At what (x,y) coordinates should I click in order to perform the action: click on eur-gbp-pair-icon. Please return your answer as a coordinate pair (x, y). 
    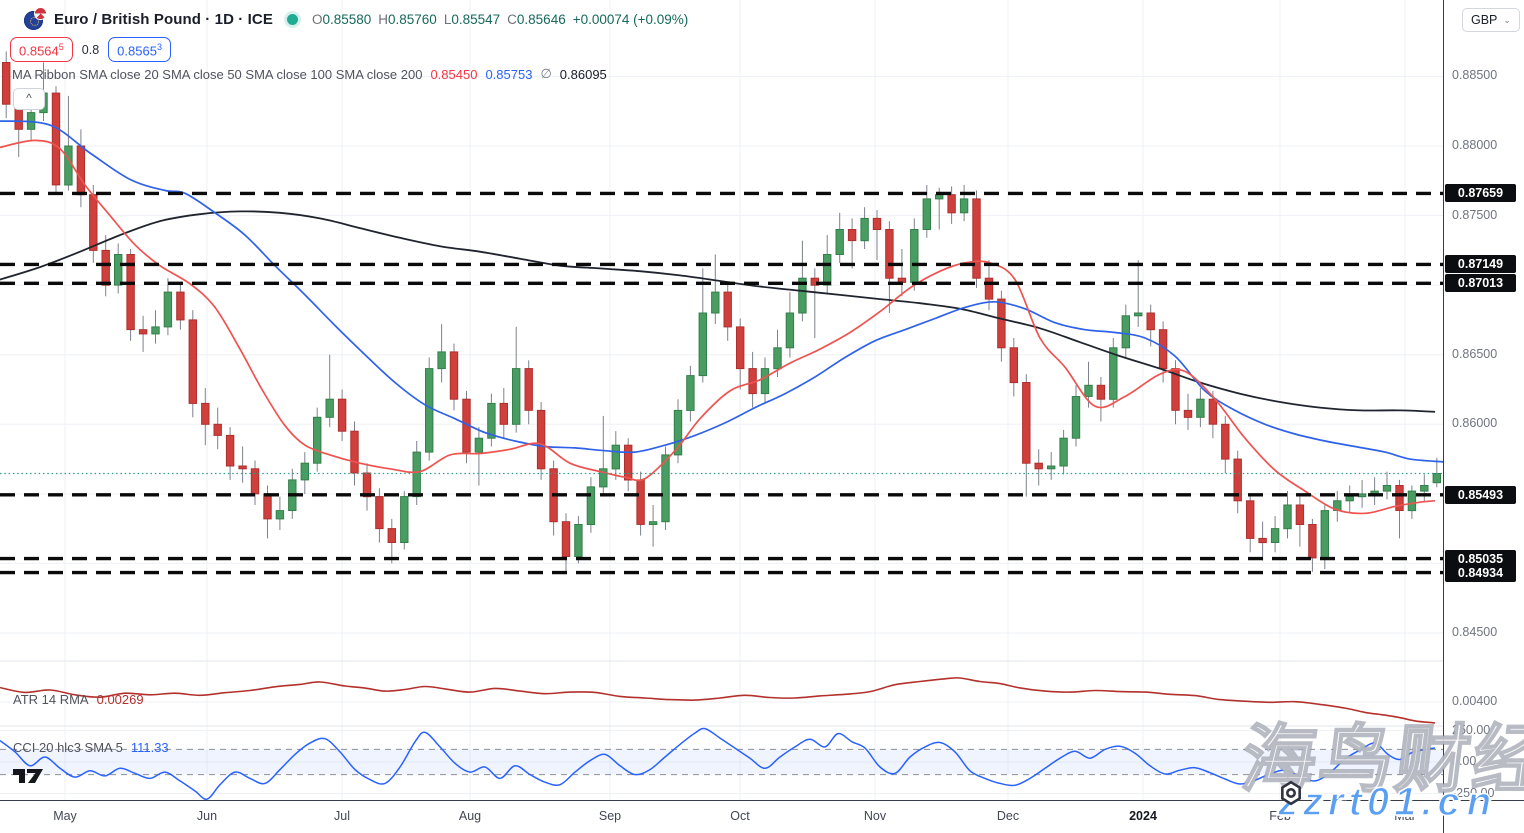
    Looking at the image, I should click on (35, 19).